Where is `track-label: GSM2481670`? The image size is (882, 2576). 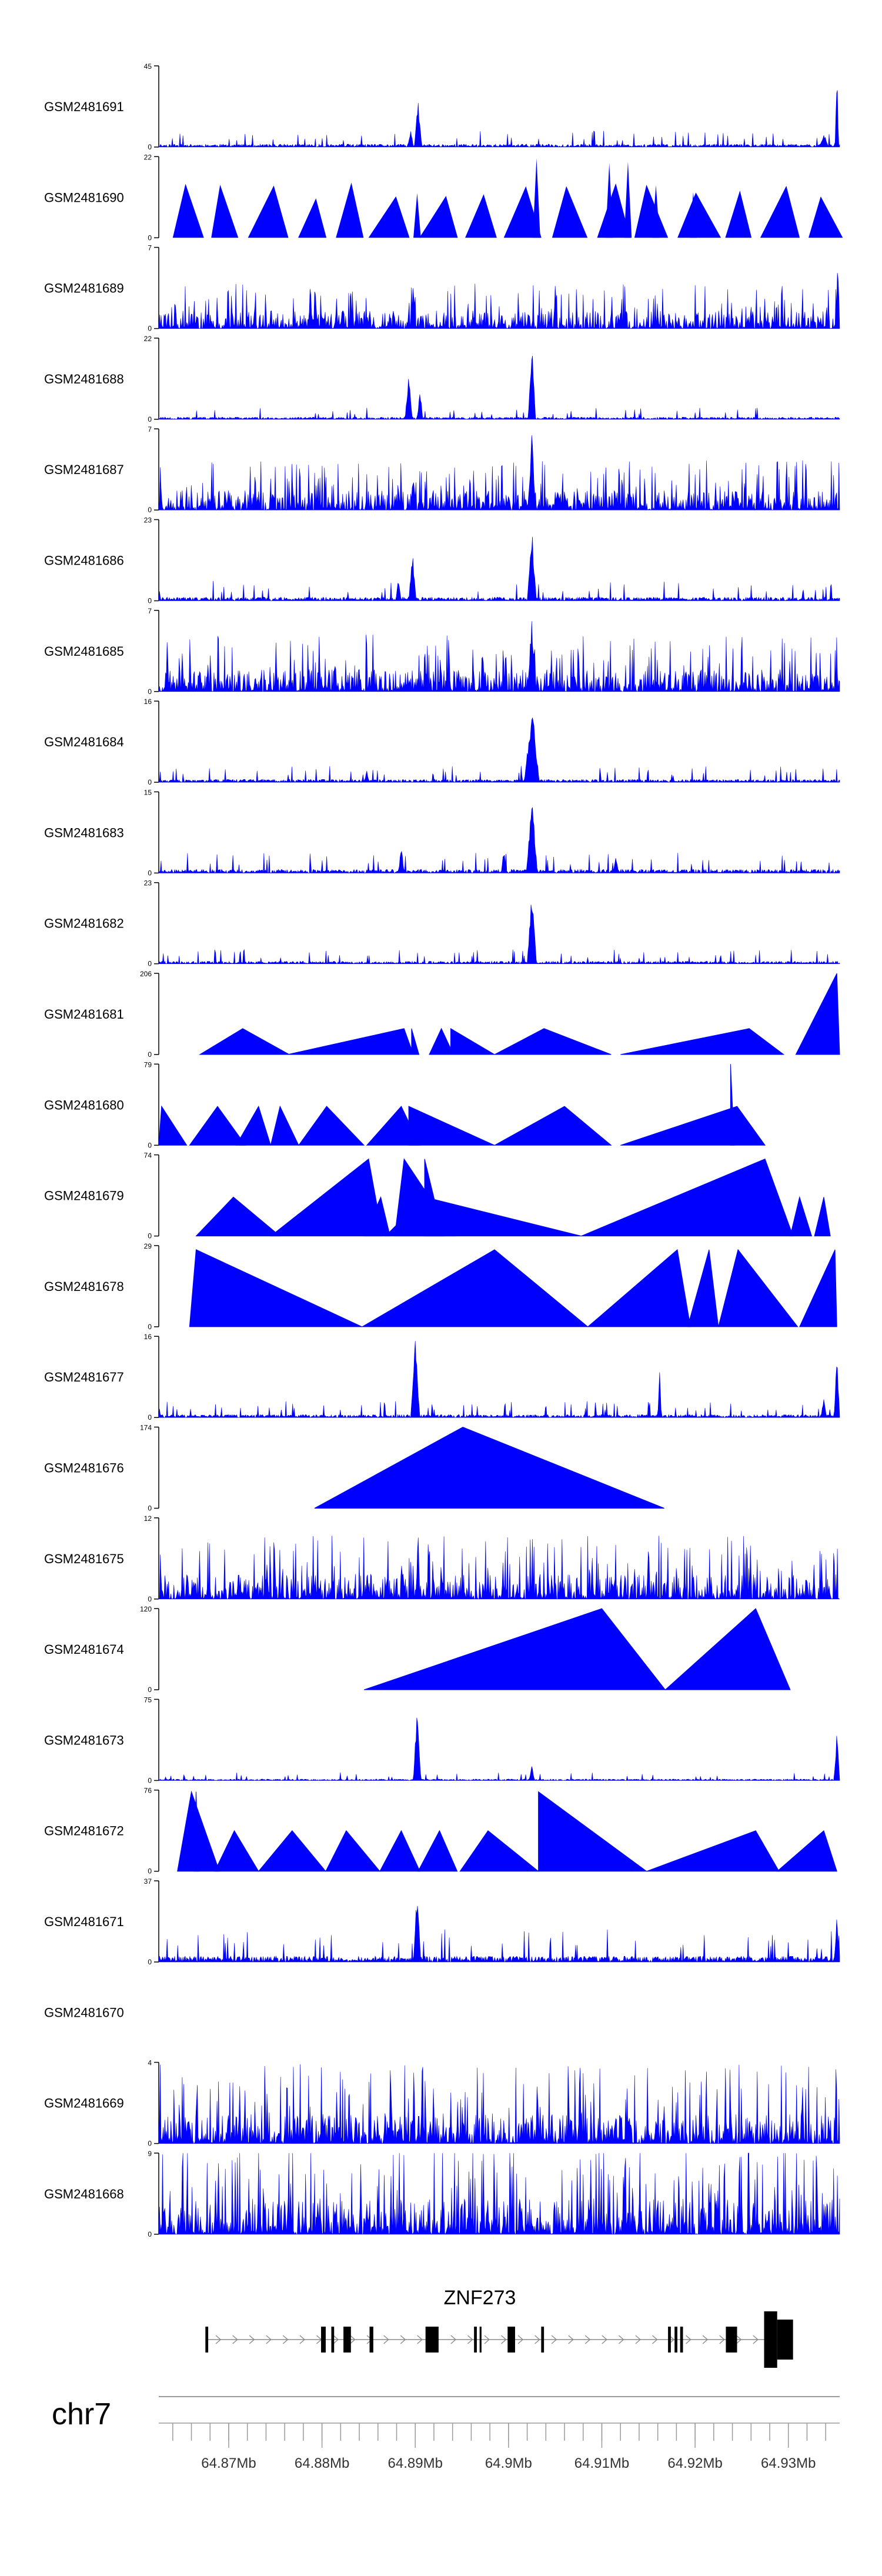 track-label: GSM2481670 is located at coordinates (84, 2012).